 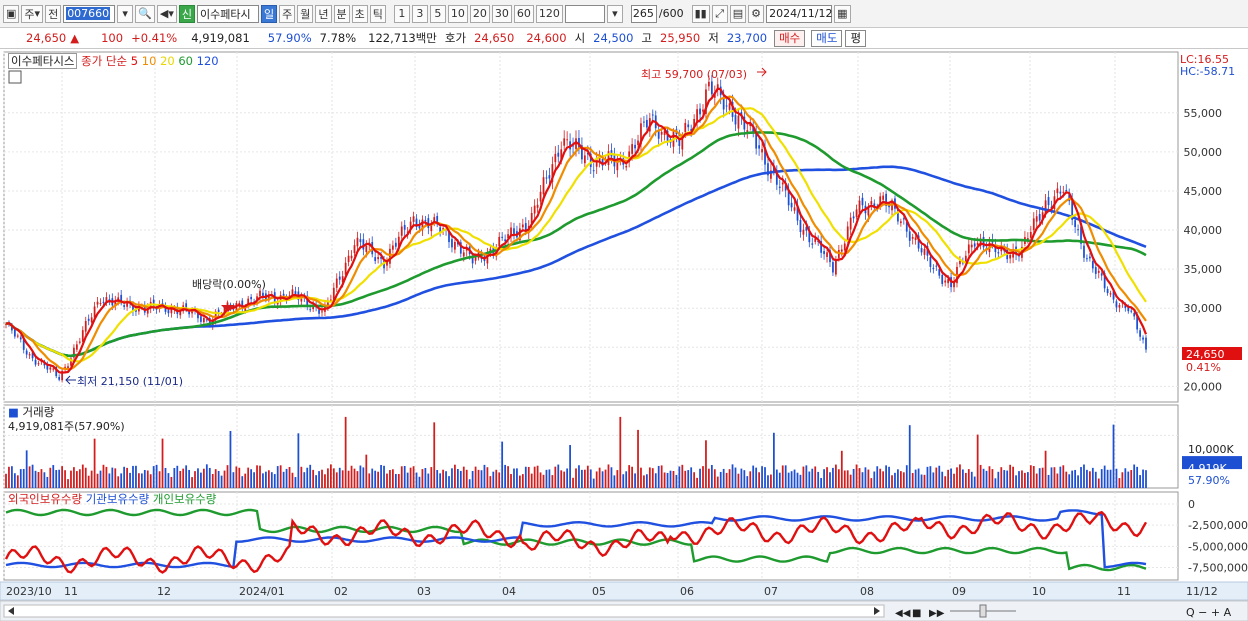 I want to click on interval-dropdown-icon: ▾, so click(x=614, y=13).